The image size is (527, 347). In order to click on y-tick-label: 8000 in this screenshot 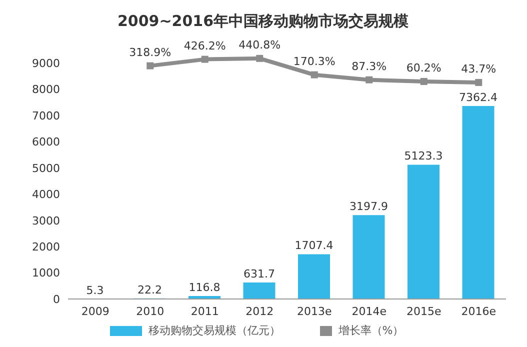, I will do `click(46, 89)`.